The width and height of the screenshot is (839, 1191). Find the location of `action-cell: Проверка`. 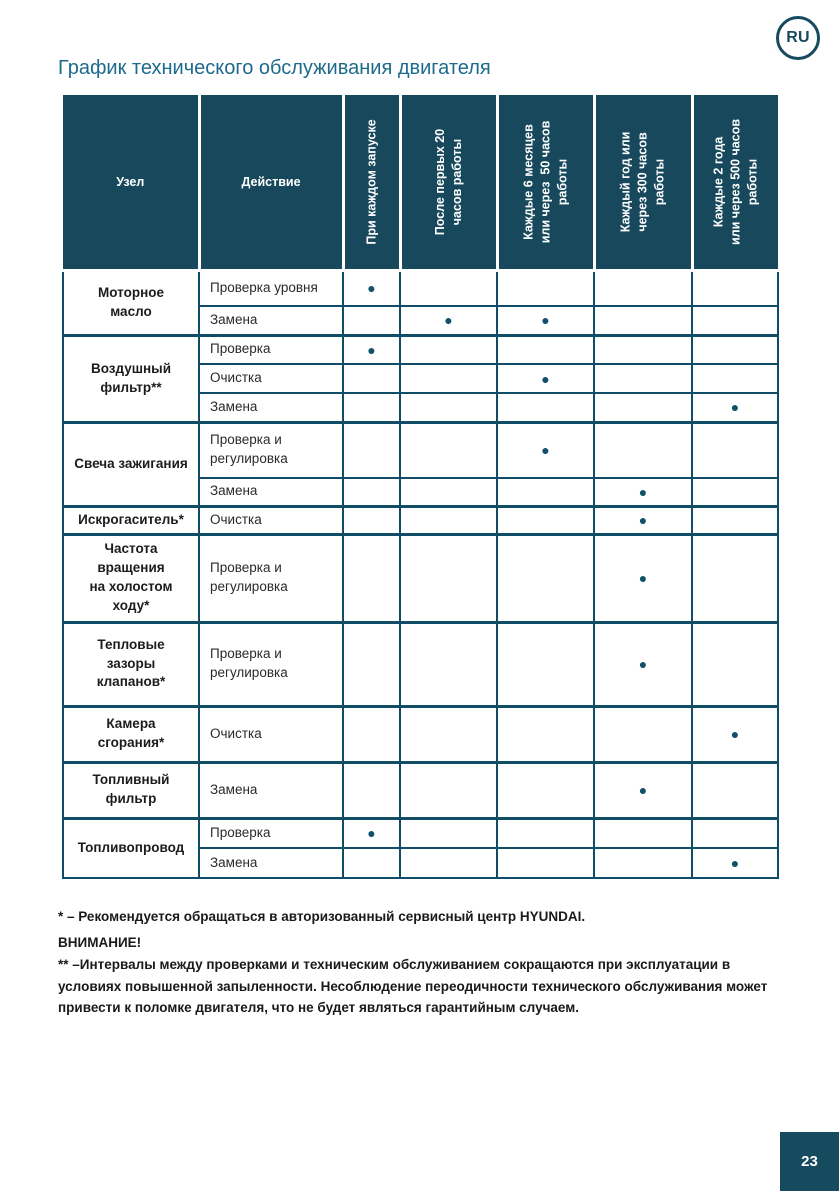

action-cell: Проверка is located at coordinates (271, 349).